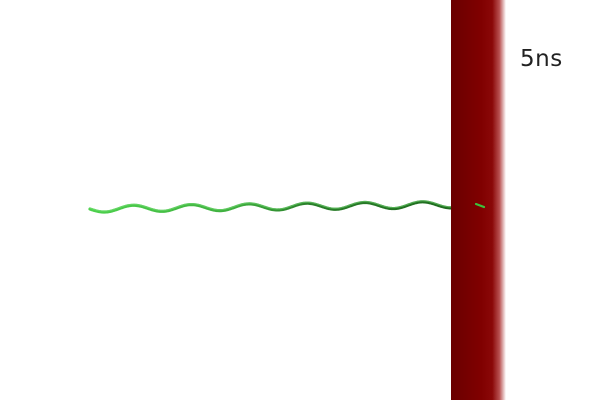 The image size is (600, 400). What do you see at coordinates (478, 200) in the screenshot?
I see `membrane-slab` at bounding box center [478, 200].